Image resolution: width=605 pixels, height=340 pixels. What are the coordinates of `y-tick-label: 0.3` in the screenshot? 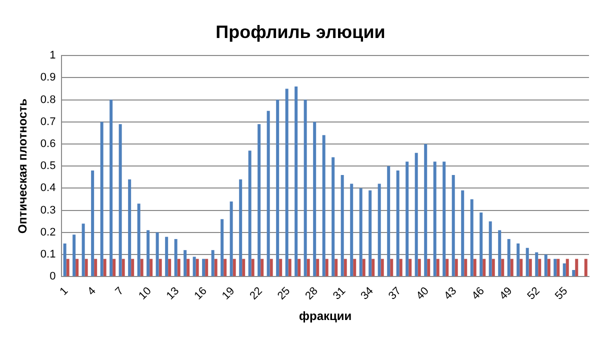 It's located at (48, 210).